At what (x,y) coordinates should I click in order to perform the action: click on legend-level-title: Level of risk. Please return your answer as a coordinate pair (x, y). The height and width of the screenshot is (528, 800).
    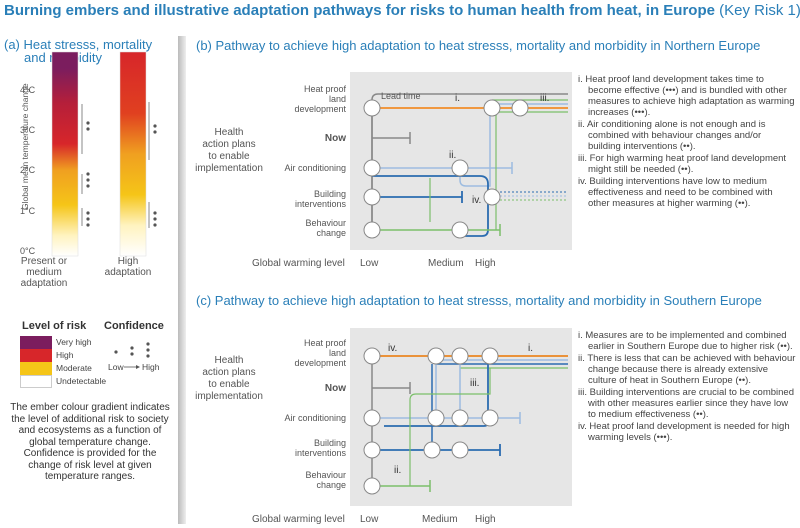
    Looking at the image, I should click on (54, 326).